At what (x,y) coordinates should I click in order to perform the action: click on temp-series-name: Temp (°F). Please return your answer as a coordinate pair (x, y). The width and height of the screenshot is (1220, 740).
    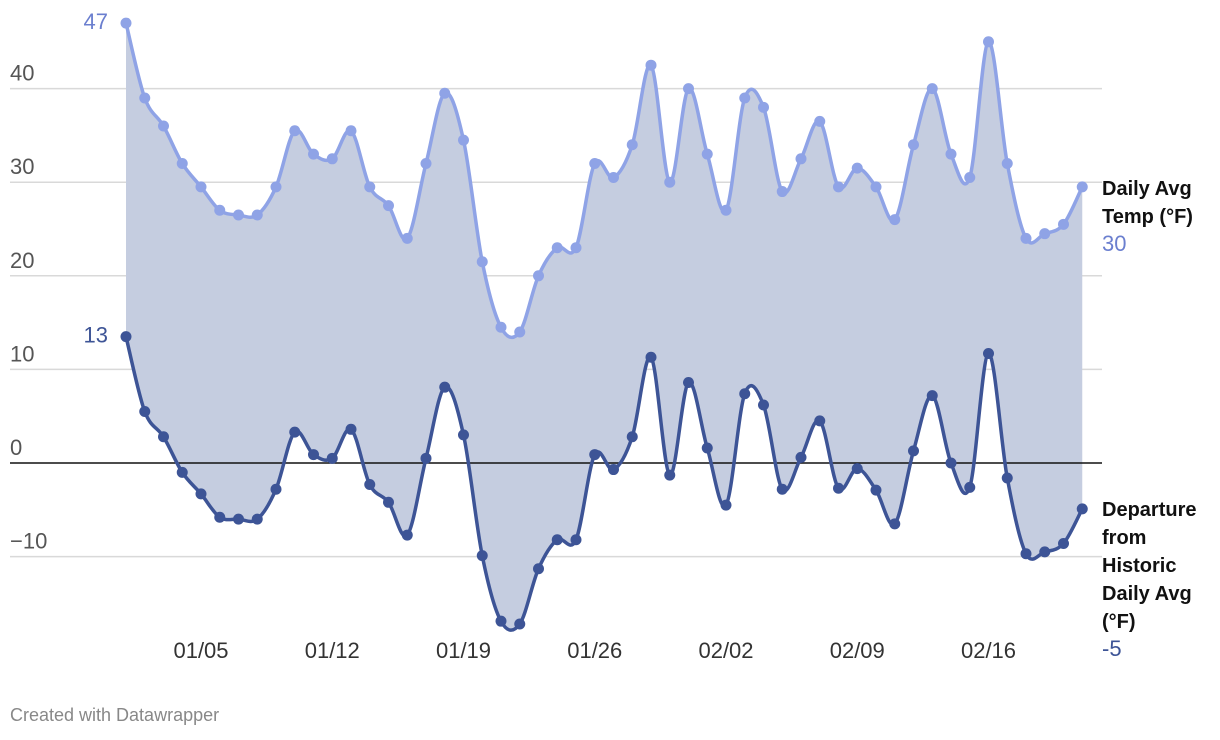
    Looking at the image, I should click on (1147, 217).